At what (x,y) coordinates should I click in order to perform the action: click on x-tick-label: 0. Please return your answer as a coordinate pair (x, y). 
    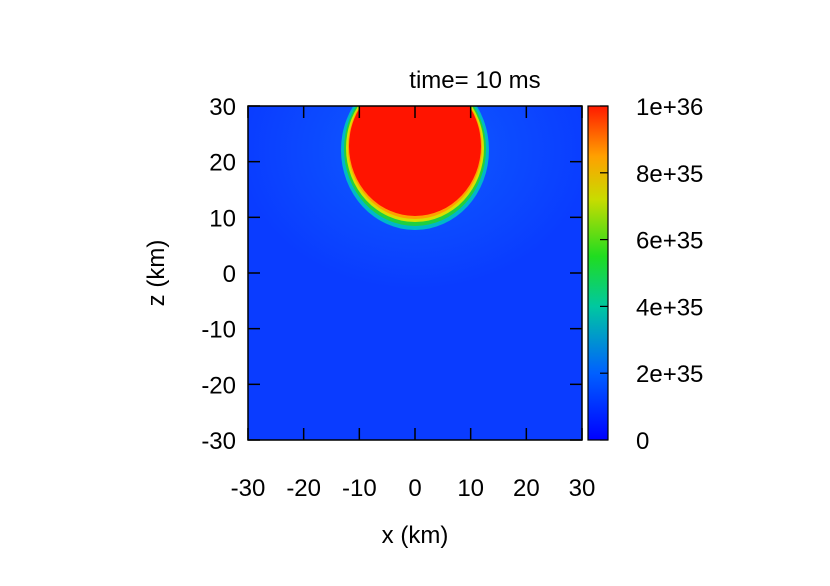
    Looking at the image, I should click on (414, 488).